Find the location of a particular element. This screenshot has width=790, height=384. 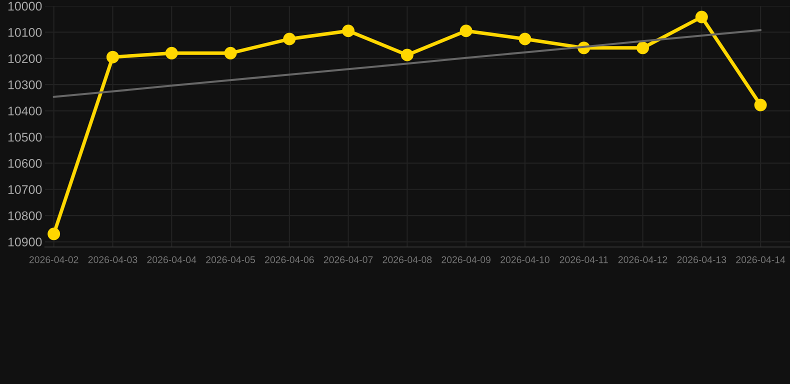

x-tick-label: 2026-04-08 is located at coordinates (407, 260).